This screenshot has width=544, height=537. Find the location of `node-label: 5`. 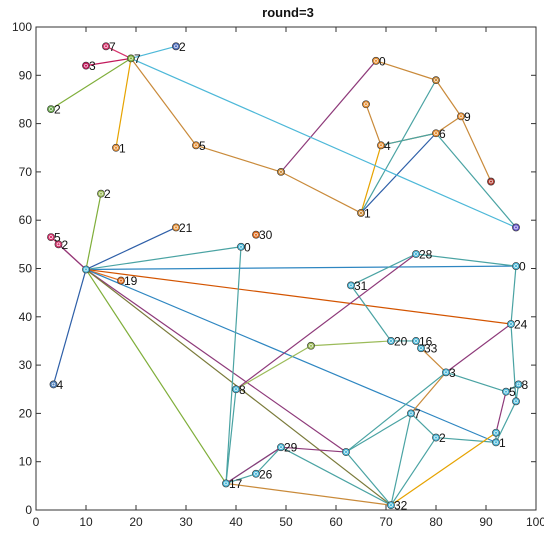

node-label: 5 is located at coordinates (202, 146).